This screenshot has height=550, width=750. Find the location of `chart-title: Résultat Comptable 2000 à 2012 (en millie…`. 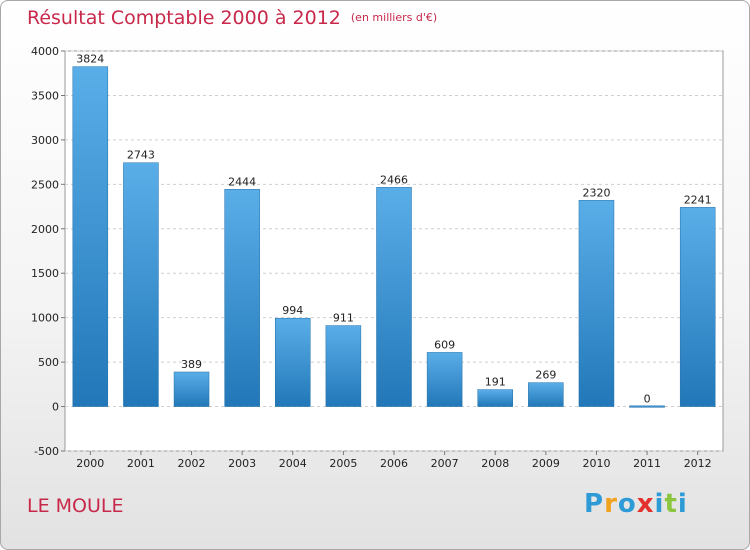

chart-title: Résultat Comptable 2000 à 2012 (en millie… is located at coordinates (232, 18).